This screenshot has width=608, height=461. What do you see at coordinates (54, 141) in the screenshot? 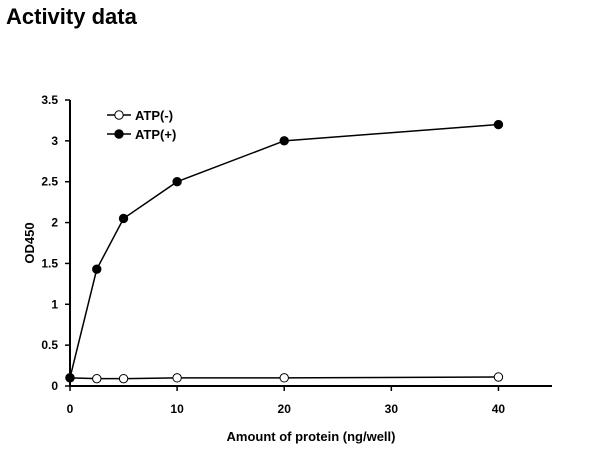
I see `y-tick-label: 3` at bounding box center [54, 141].